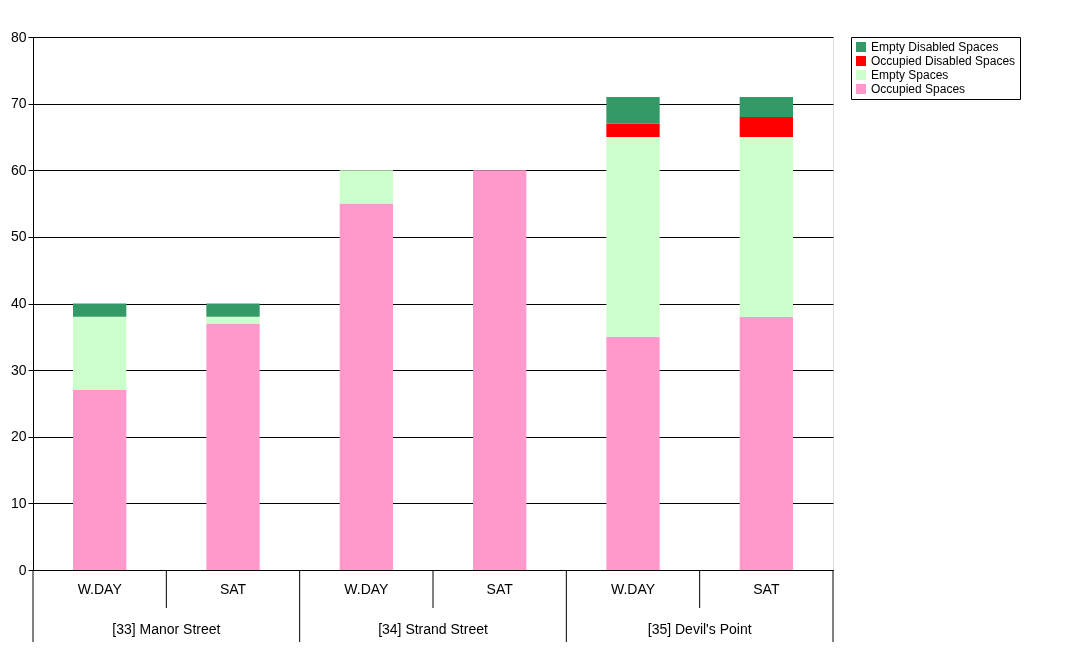  I want to click on y-tick-label: 80, so click(18, 36).